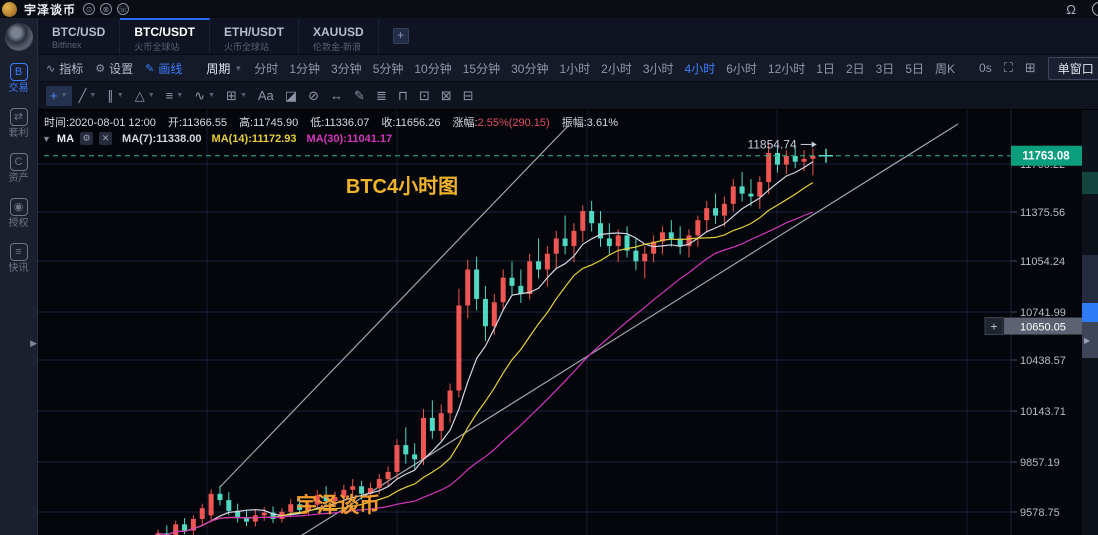  I want to click on draw-tool-crosshair: + ▼, so click(59, 95).